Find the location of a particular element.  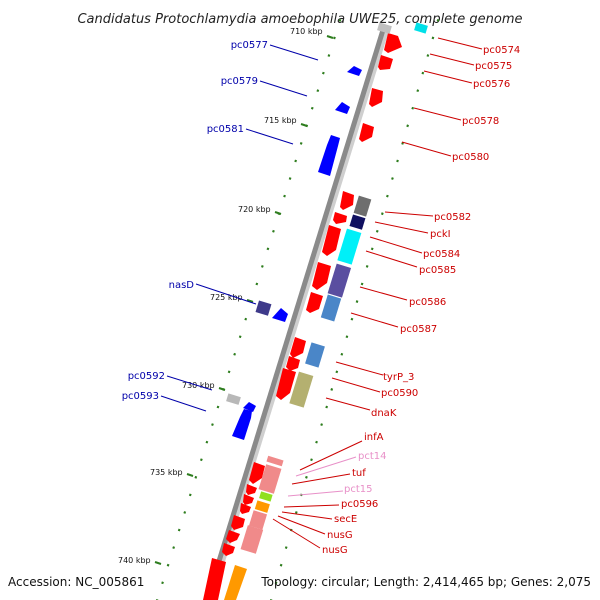

gene-label: pc0580 is located at coordinates (470, 157).